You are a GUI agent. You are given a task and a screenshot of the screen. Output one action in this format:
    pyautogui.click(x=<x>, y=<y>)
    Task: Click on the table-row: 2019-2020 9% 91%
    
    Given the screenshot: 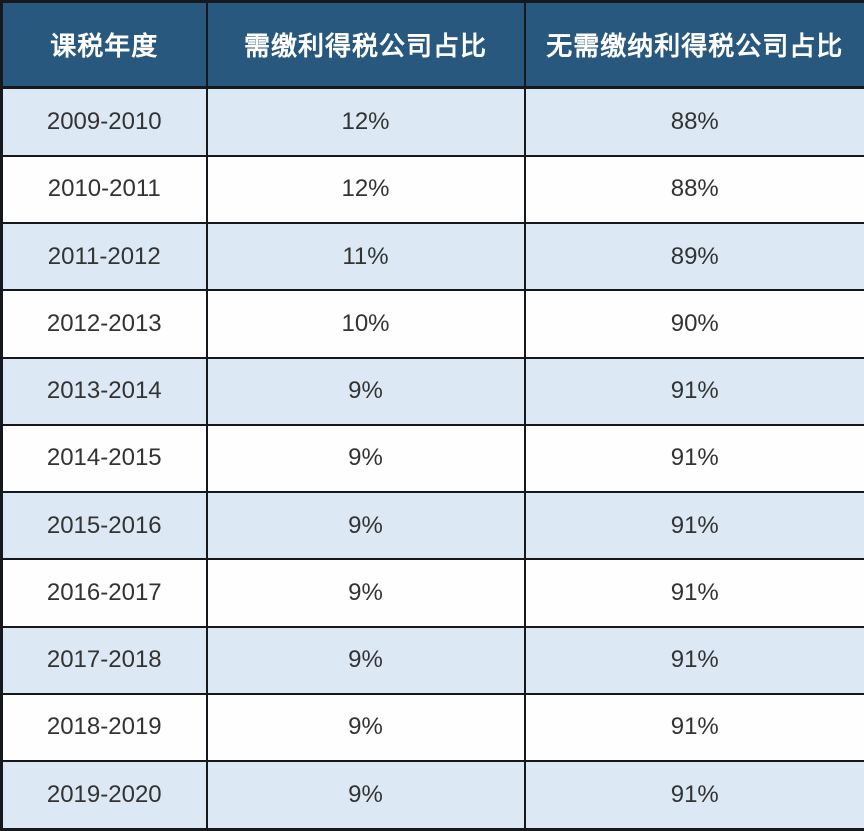 What is the action you would take?
    pyautogui.click(x=432, y=795)
    